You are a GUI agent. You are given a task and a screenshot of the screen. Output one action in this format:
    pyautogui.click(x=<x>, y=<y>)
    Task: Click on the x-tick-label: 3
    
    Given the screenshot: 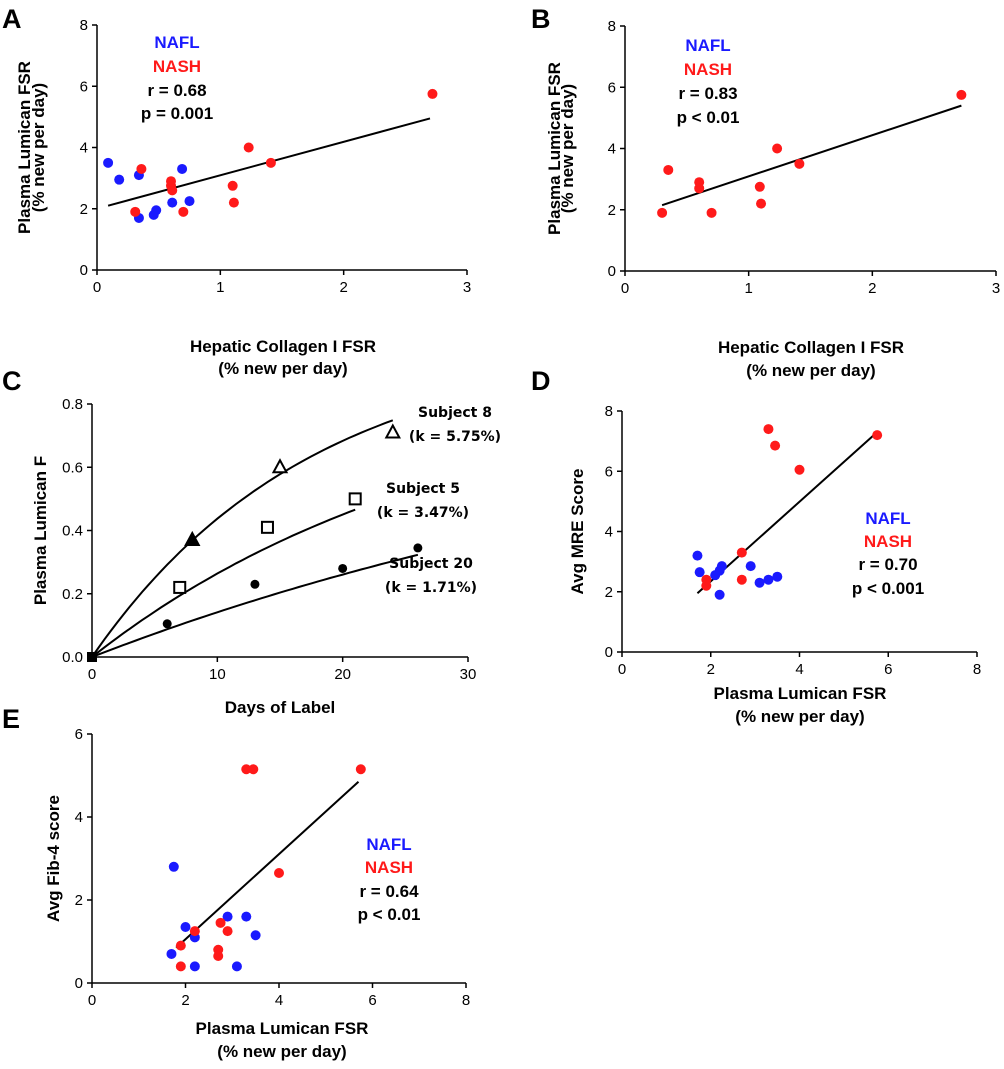 What is the action you would take?
    pyautogui.click(x=996, y=288)
    